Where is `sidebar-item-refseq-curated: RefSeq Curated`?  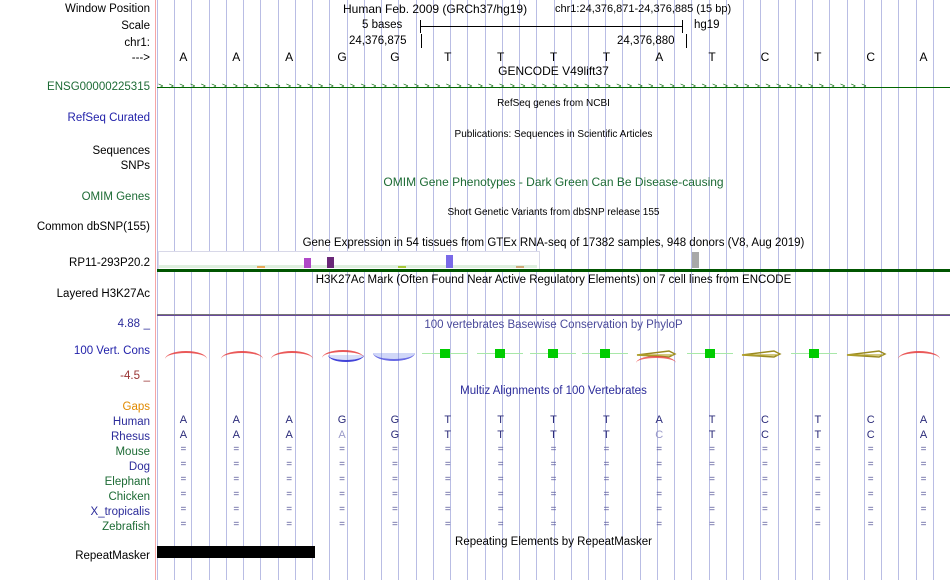 sidebar-item-refseq-curated: RefSeq Curated is located at coordinates (108, 118).